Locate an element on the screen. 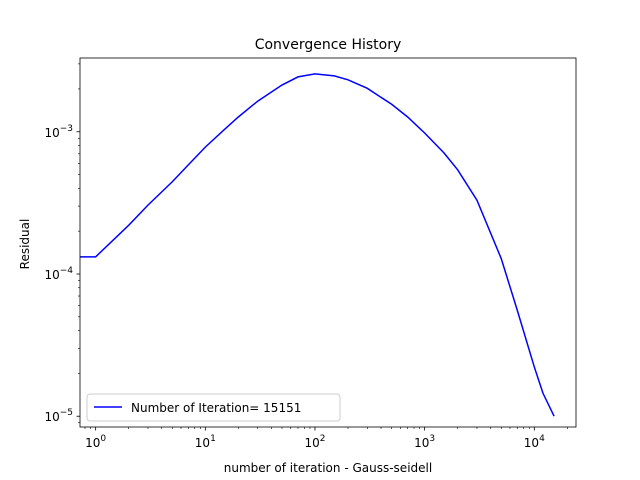 Image resolution: width=640 pixels, height=480 pixels. legend-entry-label: Number of Iteration= 15151 is located at coordinates (216, 408).